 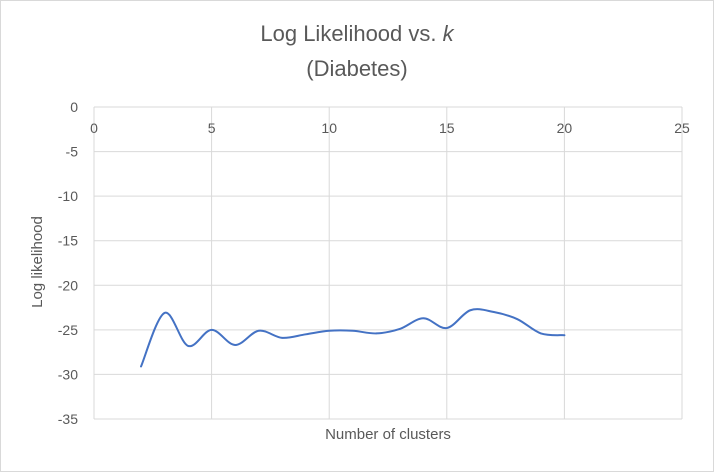 What do you see at coordinates (356, 68) in the screenshot?
I see `chart-subtitle: (Diabetes)` at bounding box center [356, 68].